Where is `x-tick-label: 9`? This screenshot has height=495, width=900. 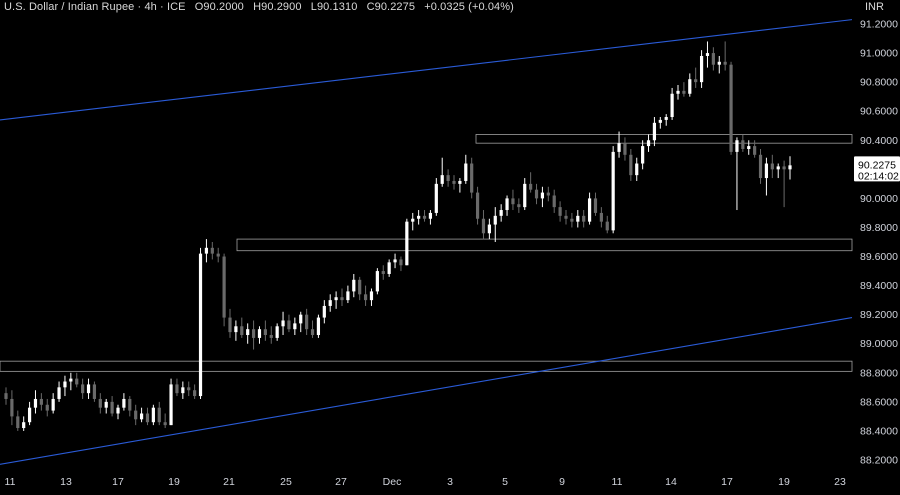
x-tick-label: 9 is located at coordinates (562, 482).